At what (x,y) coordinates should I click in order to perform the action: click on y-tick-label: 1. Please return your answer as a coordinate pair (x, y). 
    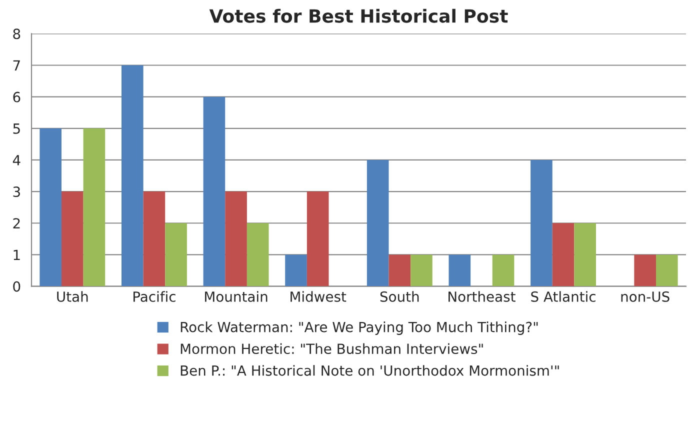
    Looking at the image, I should click on (17, 255).